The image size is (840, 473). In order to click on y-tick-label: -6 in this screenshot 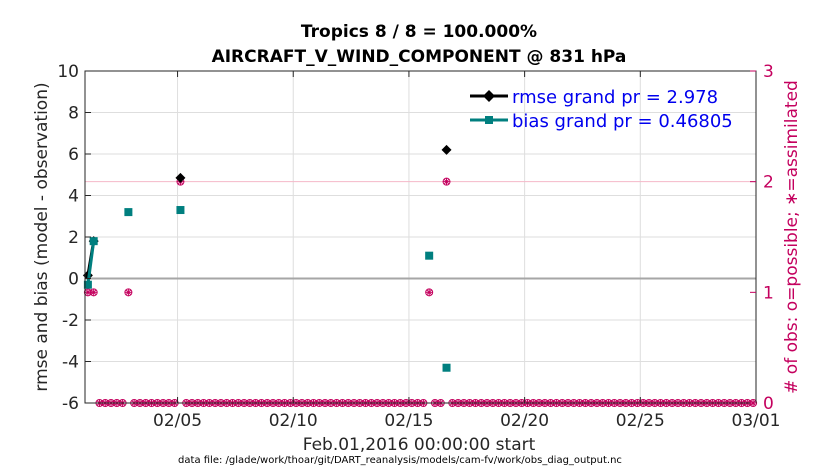, I will do `click(70, 404)`.